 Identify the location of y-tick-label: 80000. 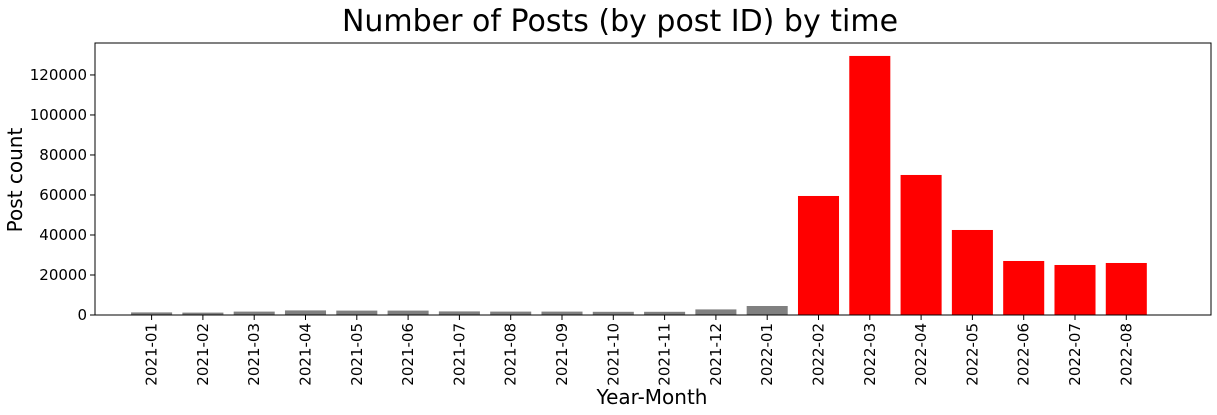
(63, 155).